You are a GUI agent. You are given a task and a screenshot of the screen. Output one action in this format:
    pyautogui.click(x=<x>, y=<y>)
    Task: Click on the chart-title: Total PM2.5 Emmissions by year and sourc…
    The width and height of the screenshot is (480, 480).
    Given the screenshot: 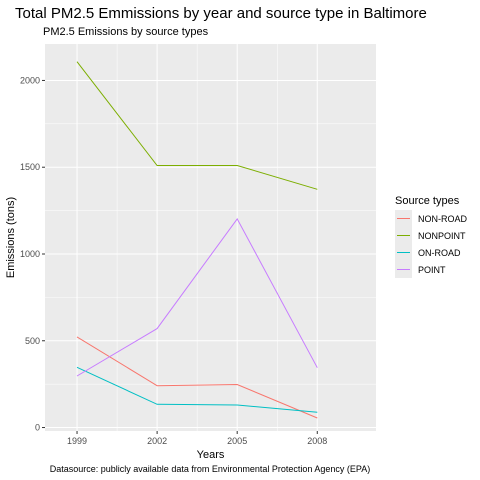 What is the action you would take?
    pyautogui.click(x=221, y=13)
    